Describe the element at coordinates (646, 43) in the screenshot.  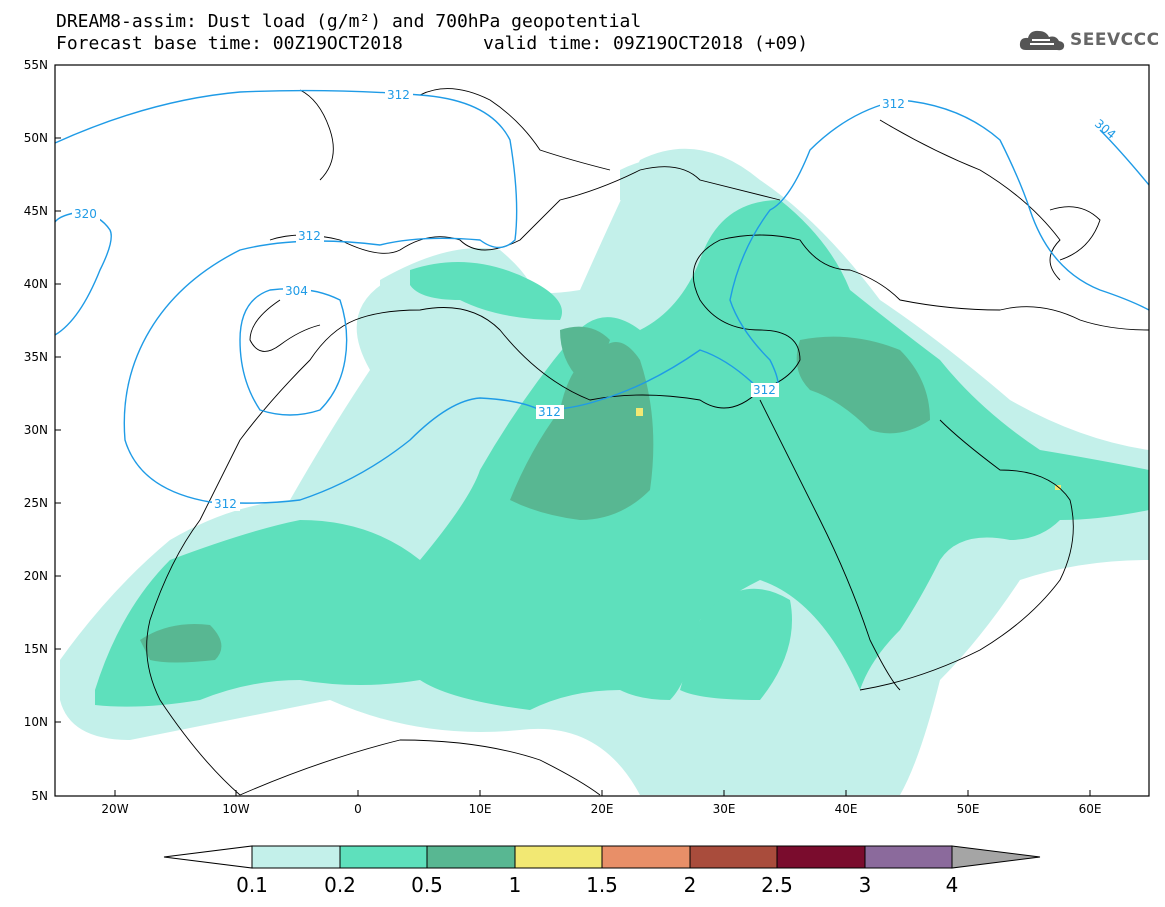
I see `valid-time: valid time: 09Z19OCT2018 (+09)` at that location.